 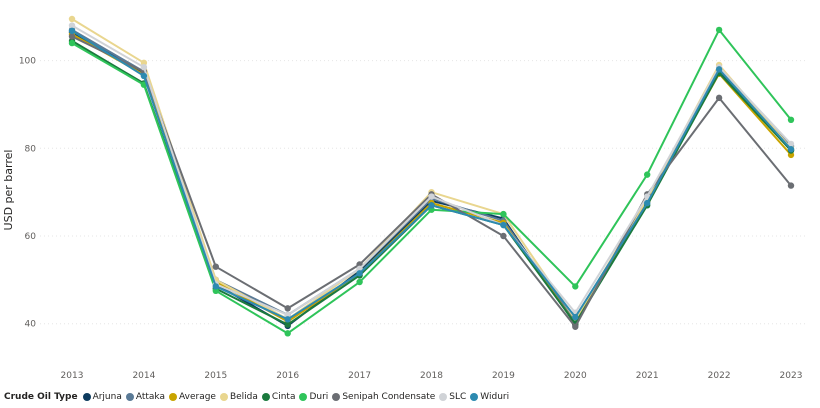 What do you see at coordinates (143, 376) in the screenshot?
I see `x-tick-label: 2014` at bounding box center [143, 376].